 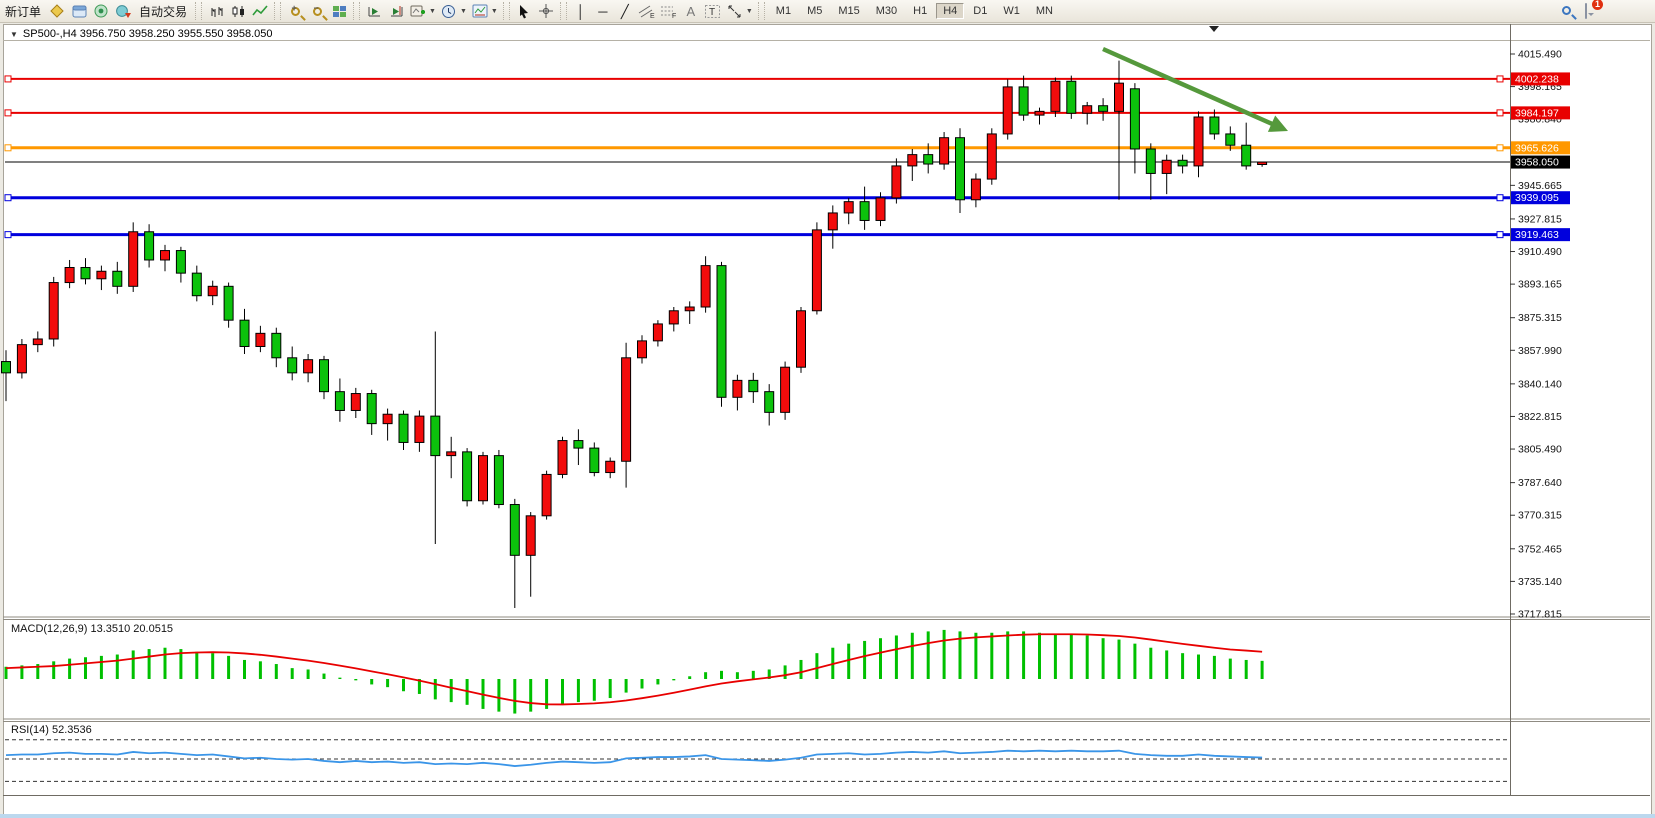 What do you see at coordinates (735, 11) in the screenshot?
I see `arrows-tool-icon` at bounding box center [735, 11].